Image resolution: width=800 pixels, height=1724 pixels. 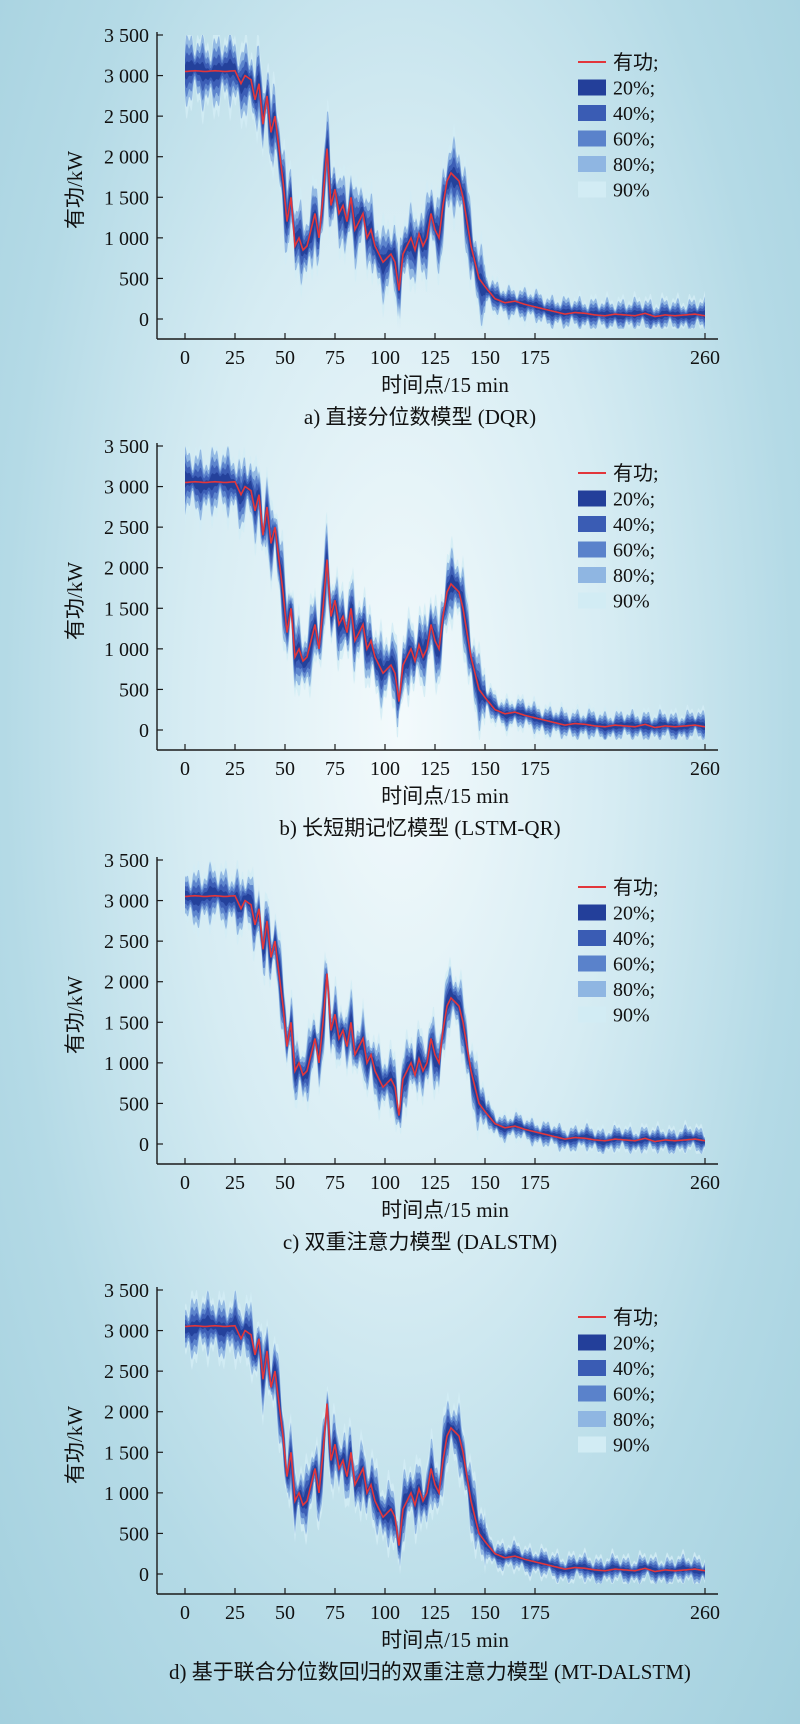 What do you see at coordinates (126, 1332) in the screenshot?
I see `y-tick-label: 3 000` at bounding box center [126, 1332].